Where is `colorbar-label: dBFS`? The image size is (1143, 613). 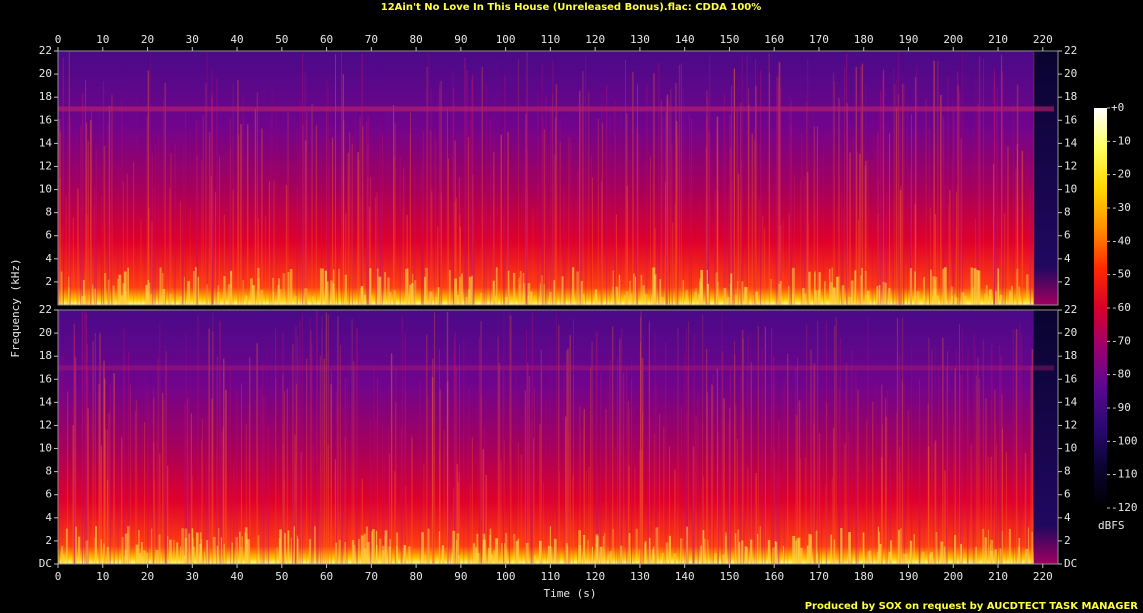
colorbar-label: dBFS is located at coordinates (1111, 525).